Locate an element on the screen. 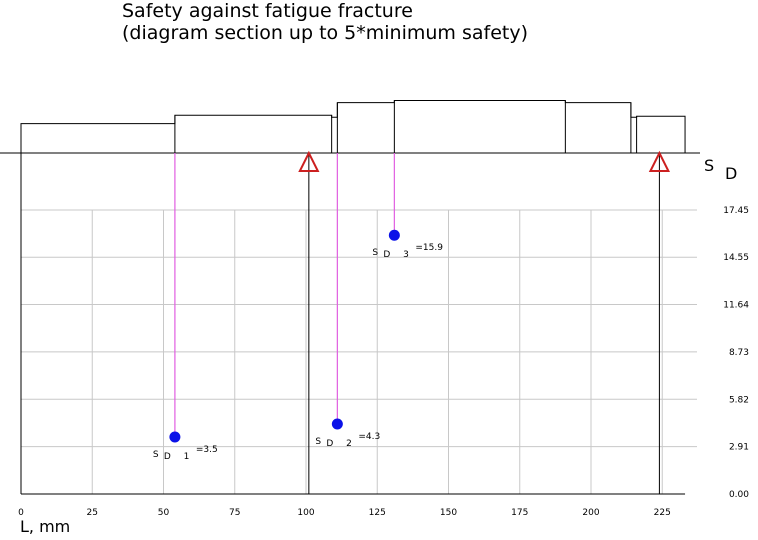 This screenshot has width=758, height=540. point-label-value: =15.9 is located at coordinates (429, 248).